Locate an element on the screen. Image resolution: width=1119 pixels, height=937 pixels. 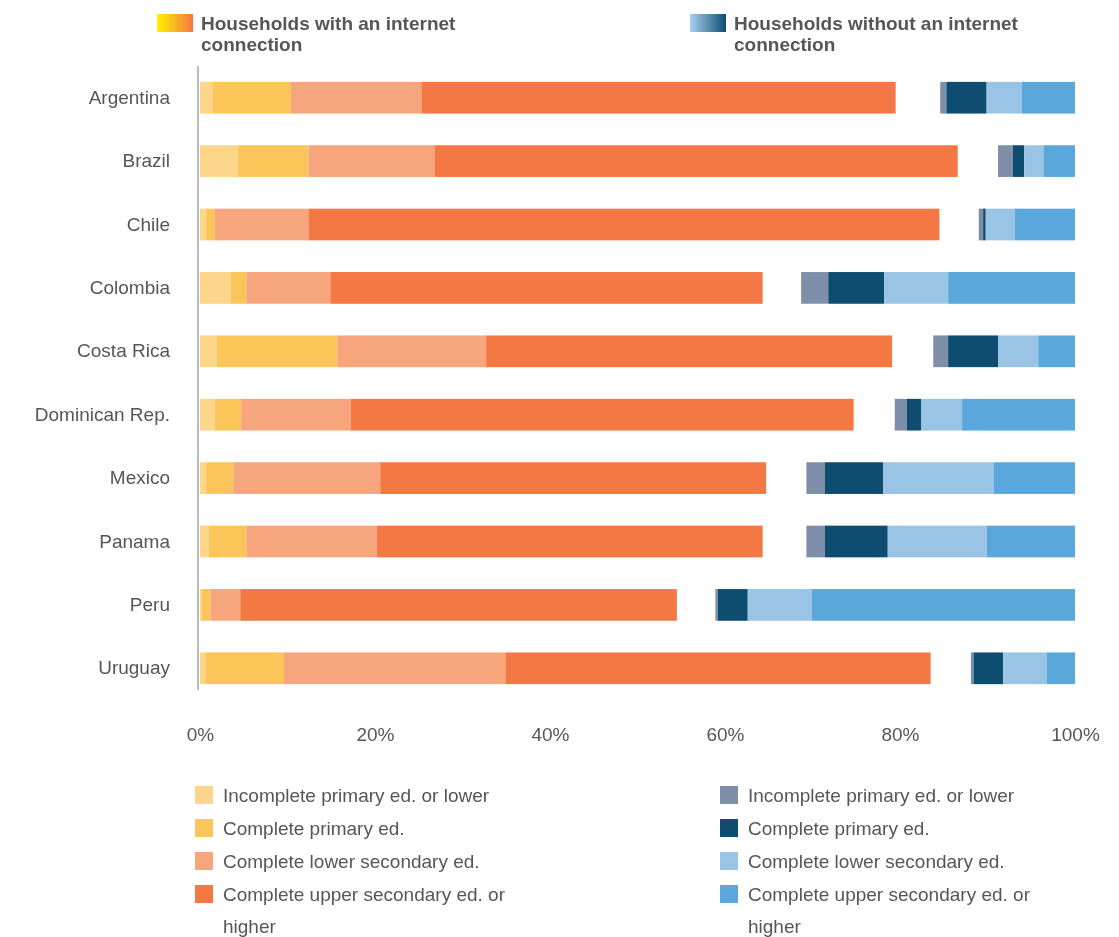
y-tick-label: Peru is located at coordinates (149, 604).